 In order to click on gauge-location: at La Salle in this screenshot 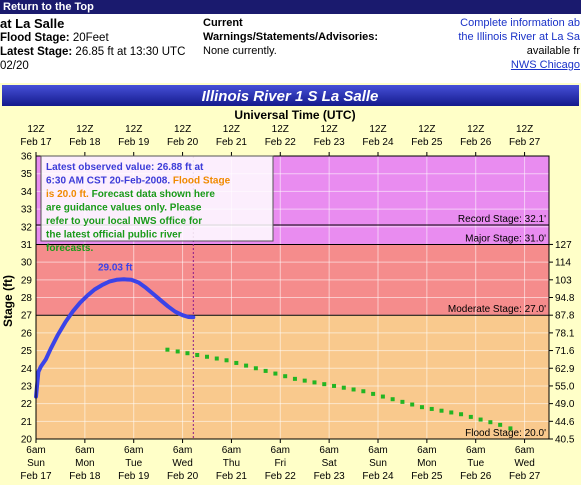, I will do `click(32, 23)`.